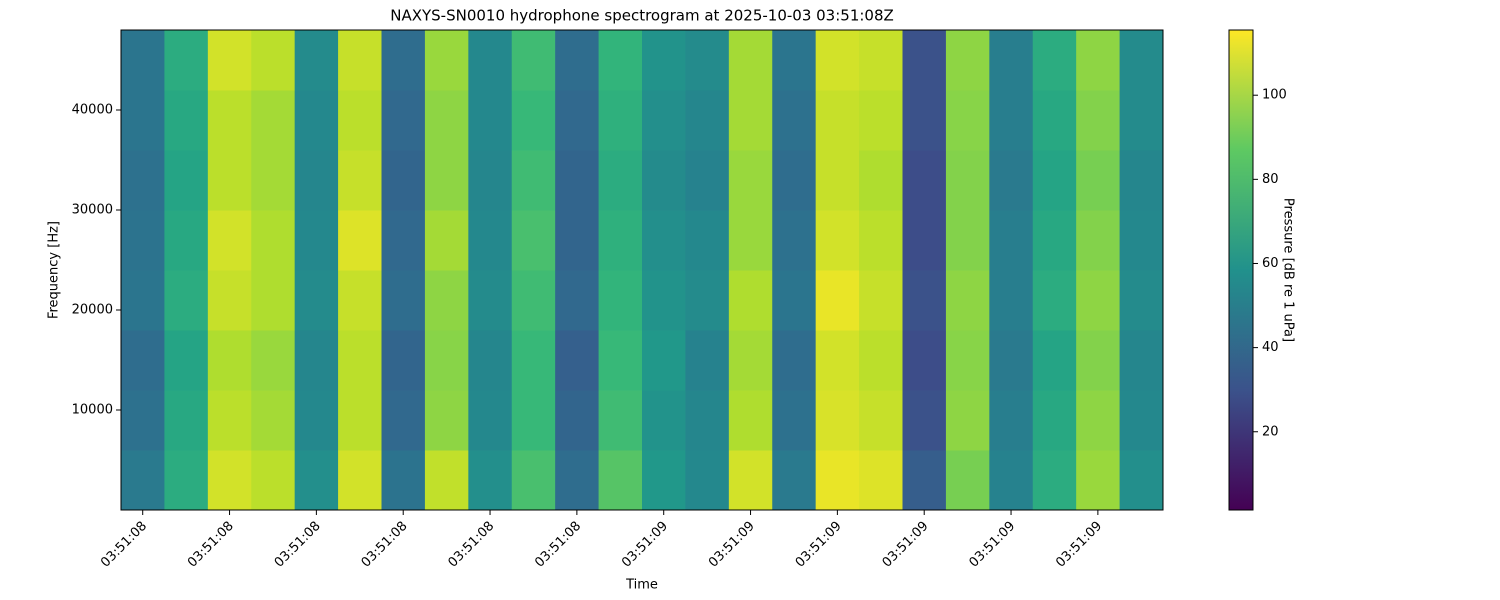 The height and width of the screenshot is (600, 1500). Describe the element at coordinates (1288, 270) in the screenshot. I see `colorbar-label: Pressure [dB re 1 uPa]` at that location.